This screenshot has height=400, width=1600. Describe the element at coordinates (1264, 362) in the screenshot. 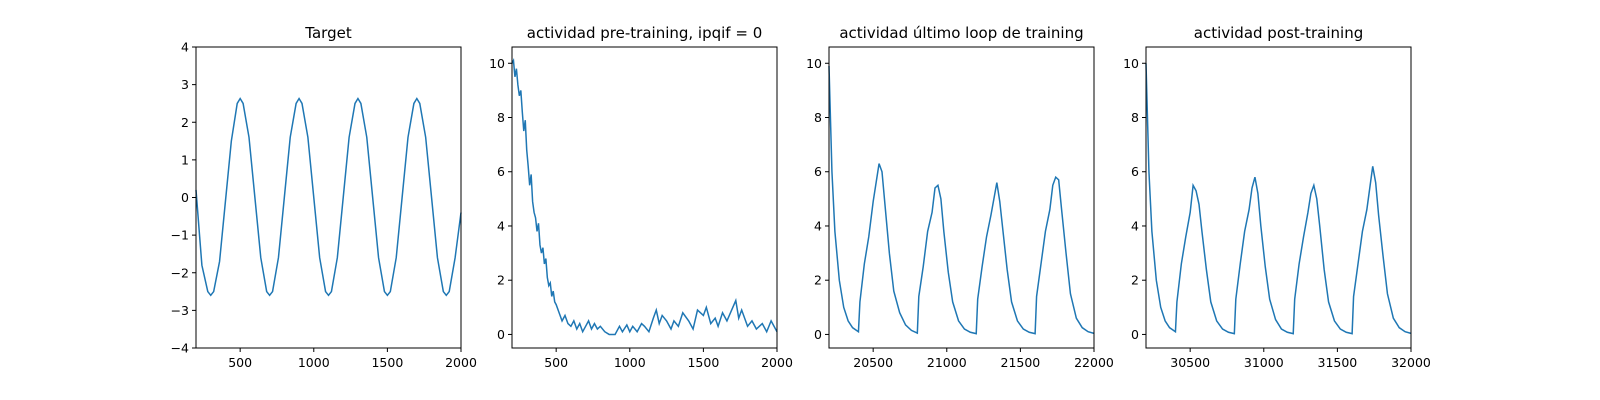

I see `x-tick-label: 31000` at that location.